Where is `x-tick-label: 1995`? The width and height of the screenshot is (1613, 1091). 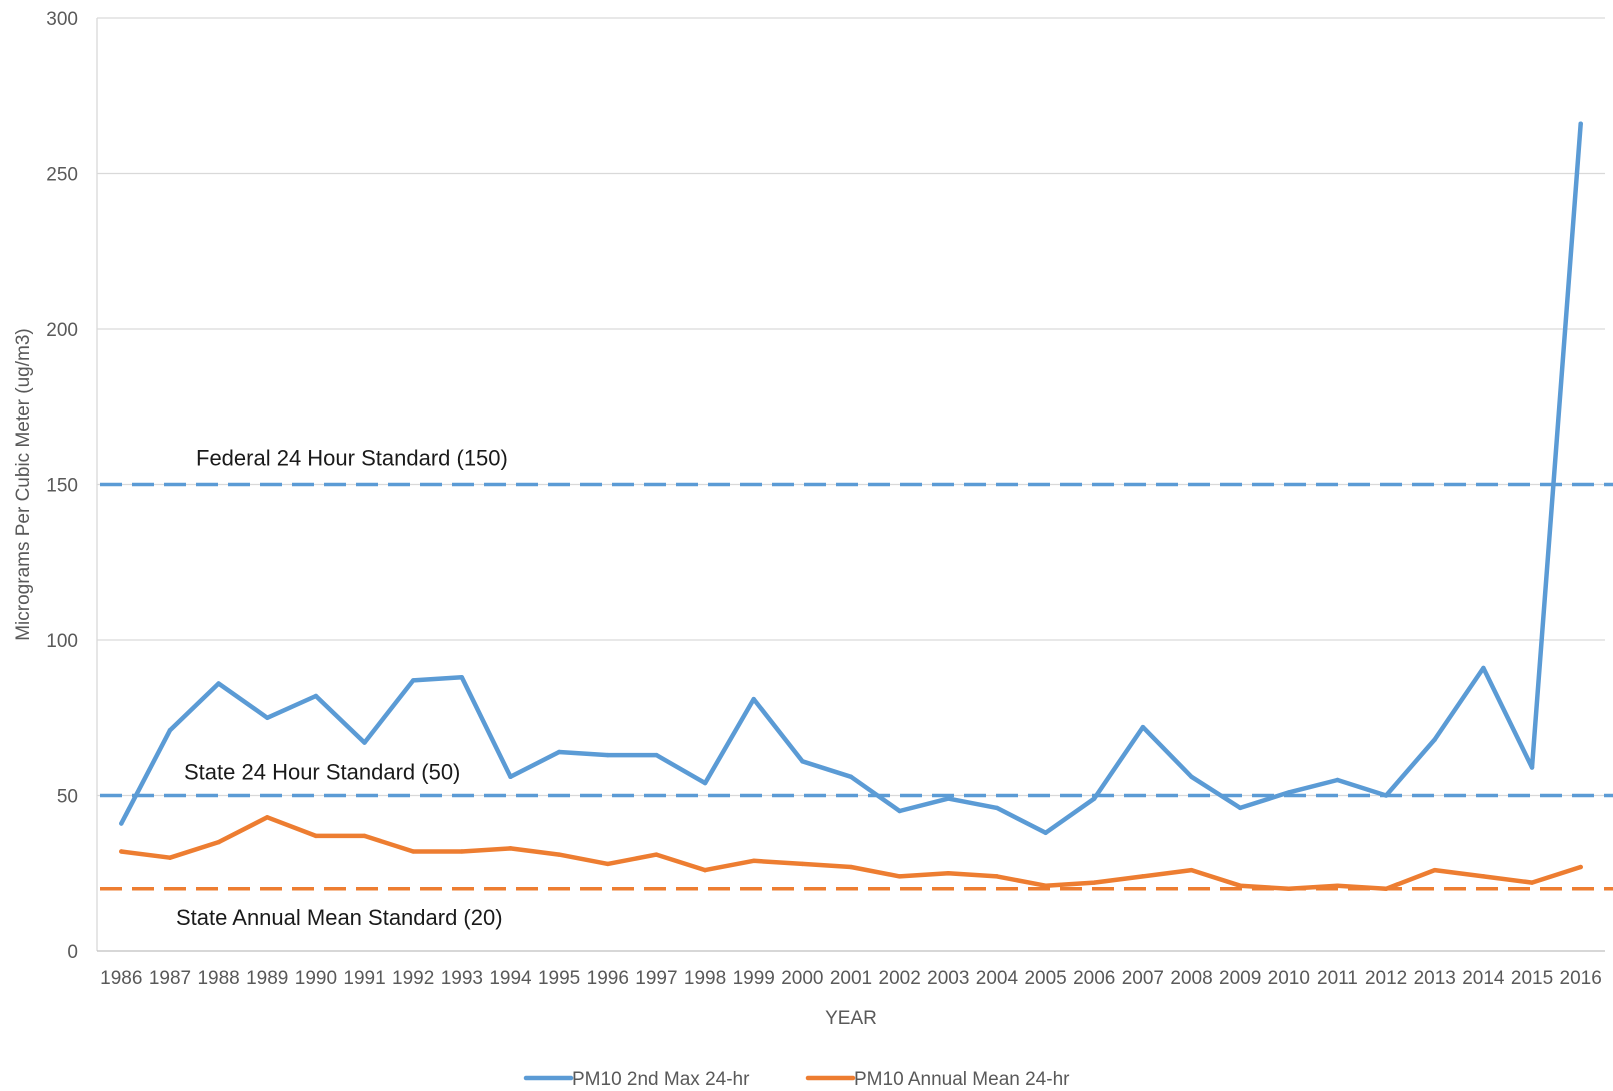
x-tick-label: 1995 is located at coordinates (559, 978).